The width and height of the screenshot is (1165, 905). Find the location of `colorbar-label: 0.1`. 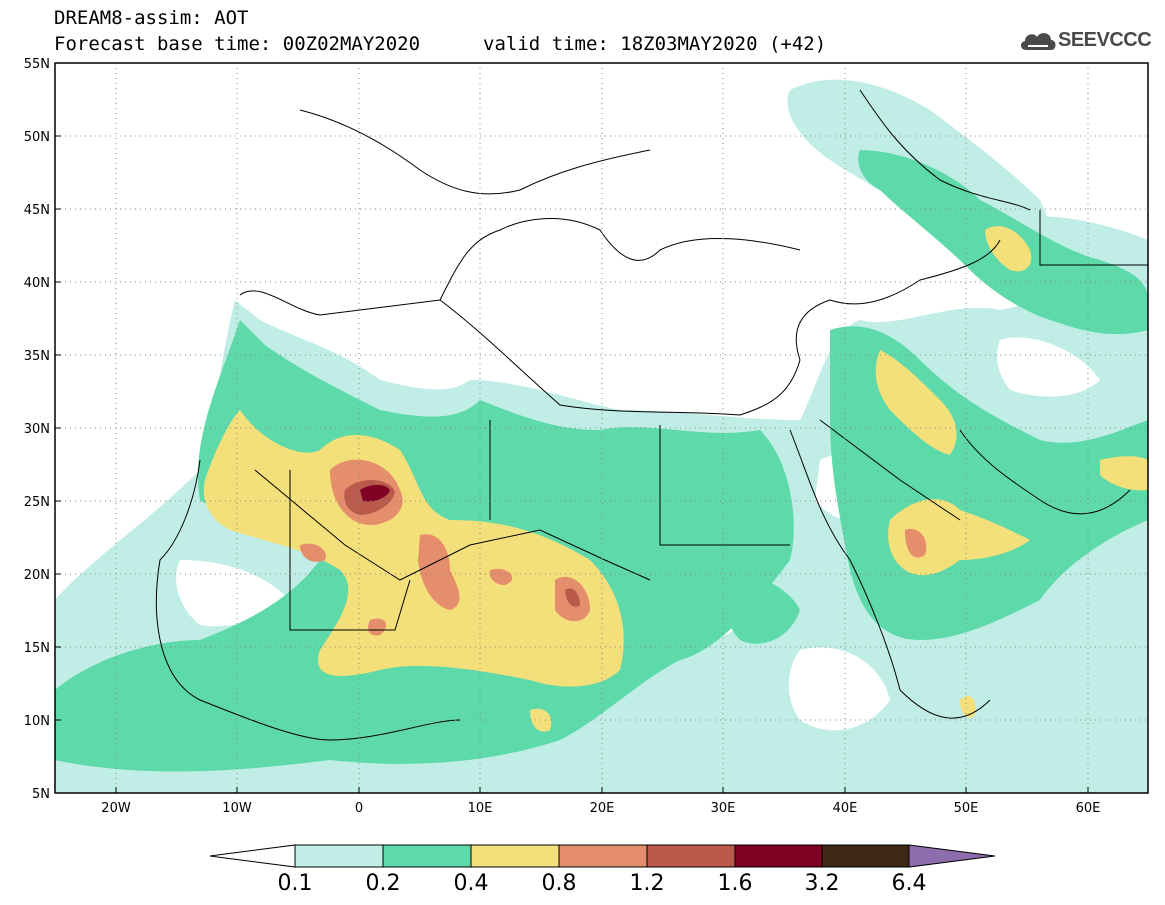

colorbar-label: 0.1 is located at coordinates (295, 883).